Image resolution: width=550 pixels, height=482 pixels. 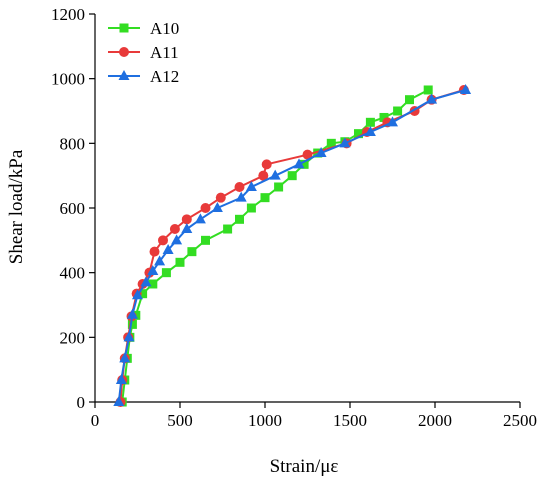 What do you see at coordinates (143, 76) in the screenshot?
I see `legend-entry-a12: A12` at bounding box center [143, 76].